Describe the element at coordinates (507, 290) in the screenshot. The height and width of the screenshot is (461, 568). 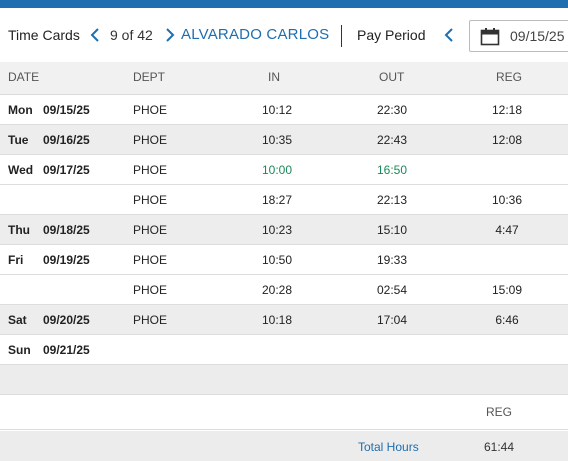
I see `reg-cell: 15:09` at that location.